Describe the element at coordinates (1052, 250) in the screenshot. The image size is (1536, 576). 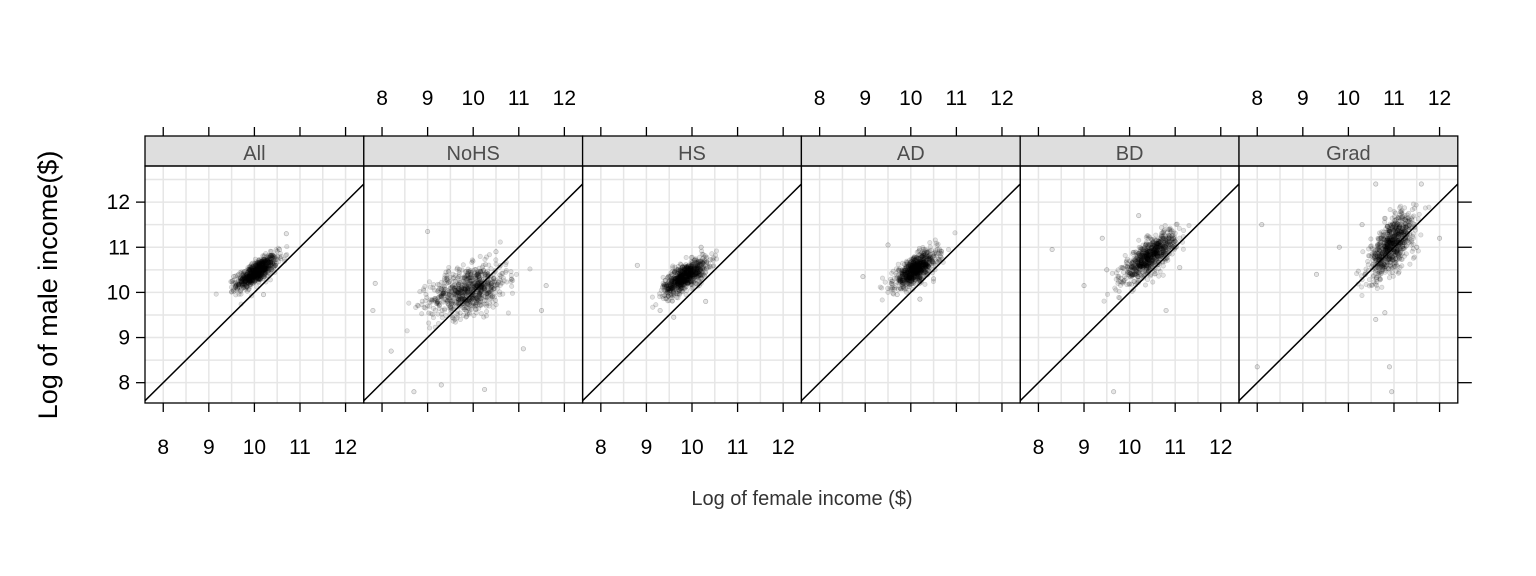
I see `outlier-point` at that location.